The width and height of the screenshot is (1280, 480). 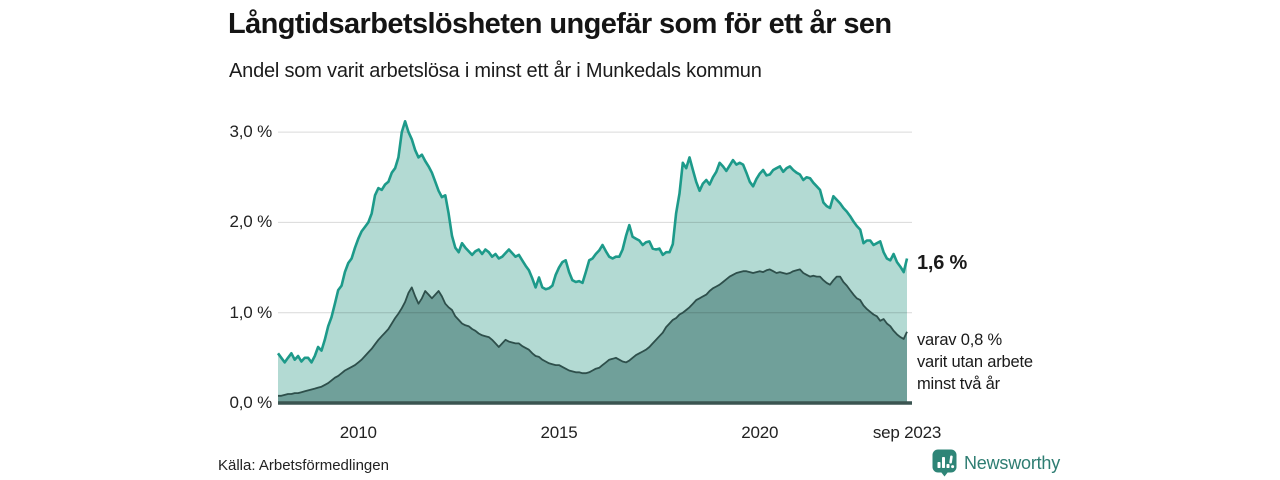 I want to click on x-tick-label: sep 2023, so click(x=907, y=432).